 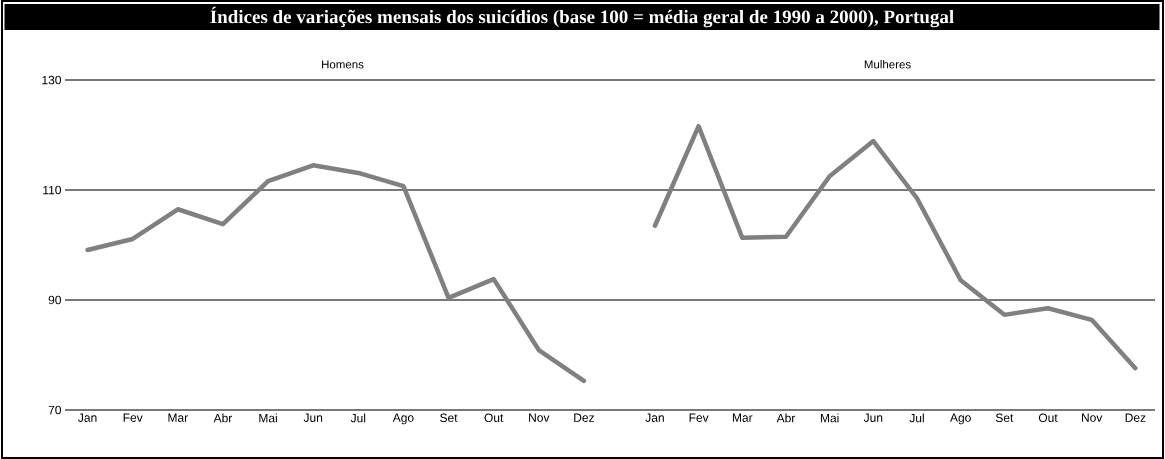 I want to click on chart-subtitle: Homens, so click(x=343, y=64).